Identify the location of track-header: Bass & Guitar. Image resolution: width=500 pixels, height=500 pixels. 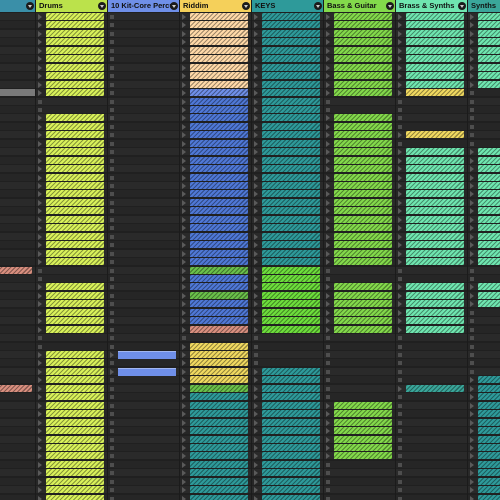
(359, 6).